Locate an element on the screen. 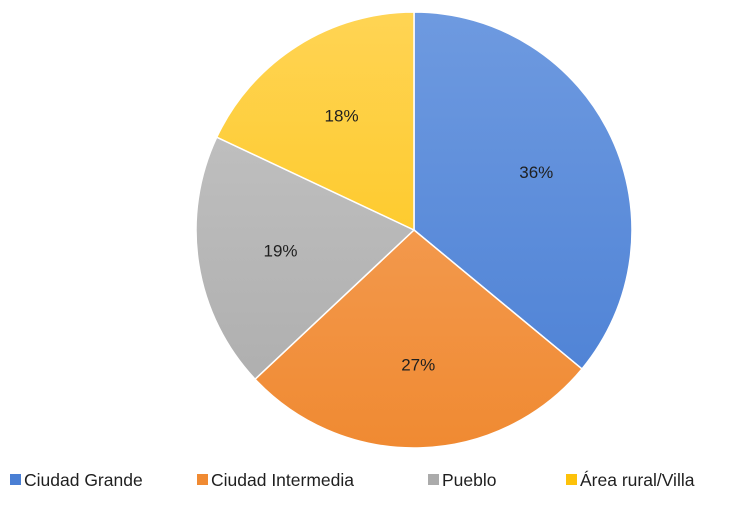 This screenshot has height=518, width=732. legend-item-pueblo: Pueblo is located at coordinates (462, 480).